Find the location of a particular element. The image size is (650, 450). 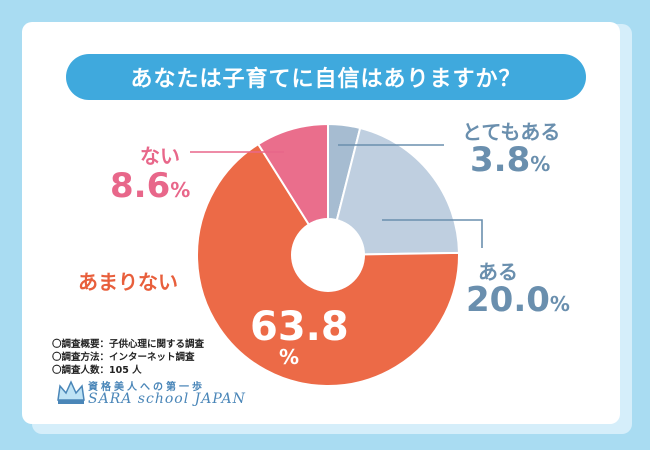

label-nai-value: 8.6% is located at coordinates (150, 186).